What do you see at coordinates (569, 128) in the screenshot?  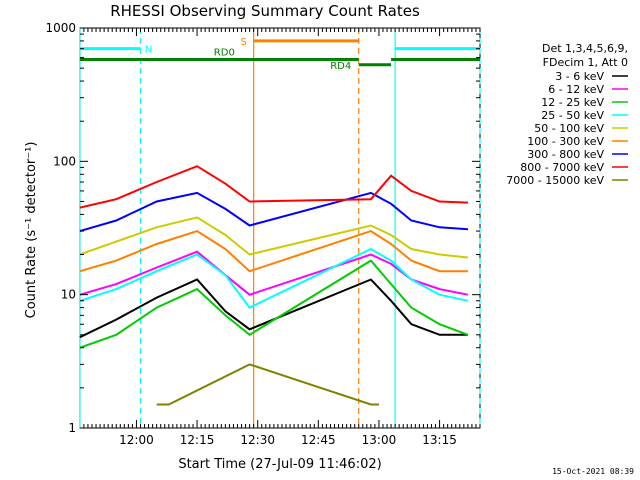 I see `legend-entry: 50 - 100 keV` at bounding box center [569, 128].